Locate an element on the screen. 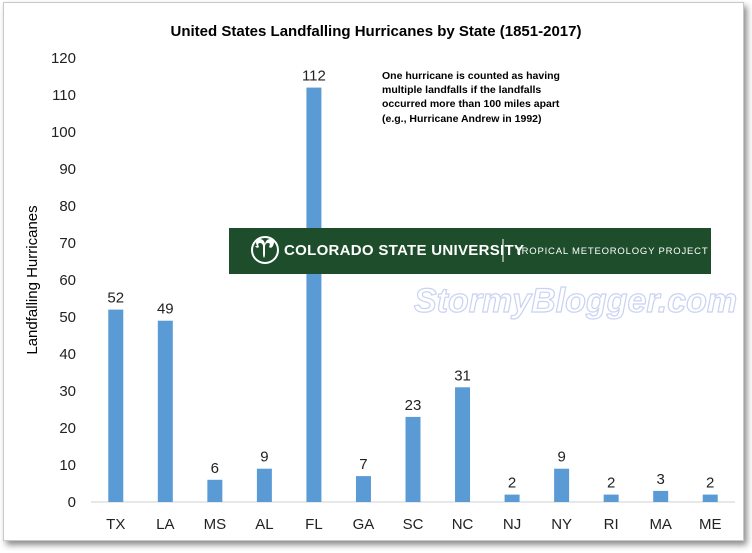  bar-ri is located at coordinates (611, 498).